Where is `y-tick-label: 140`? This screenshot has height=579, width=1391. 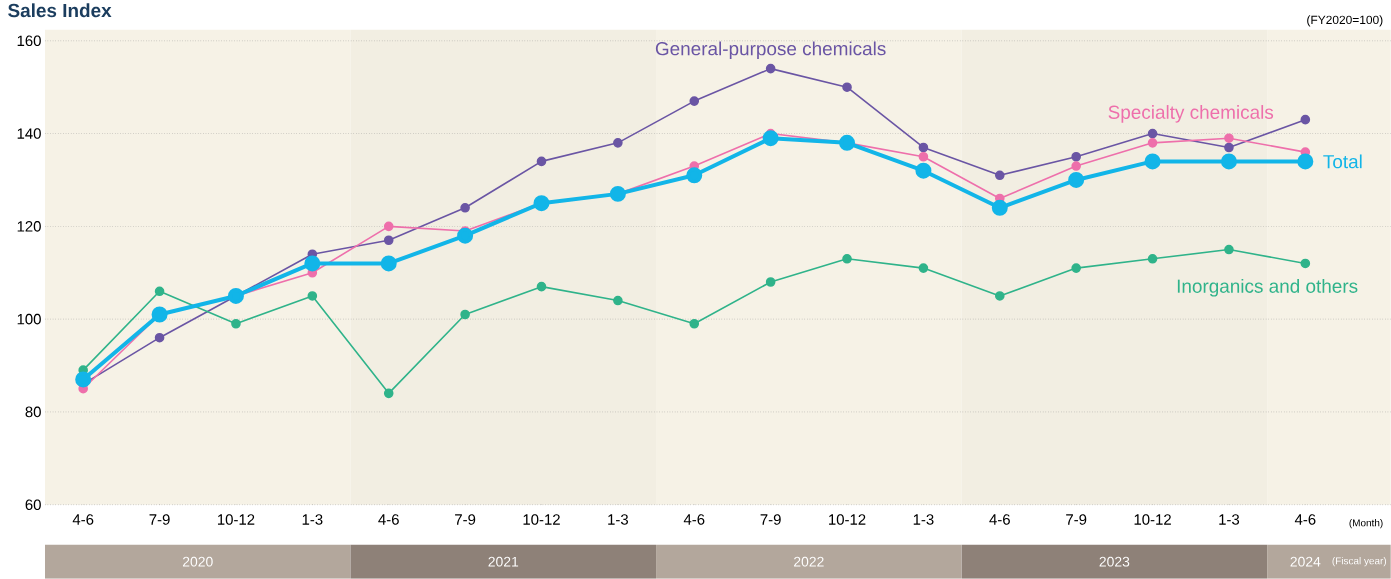
y-tick-label: 140 is located at coordinates (29, 134).